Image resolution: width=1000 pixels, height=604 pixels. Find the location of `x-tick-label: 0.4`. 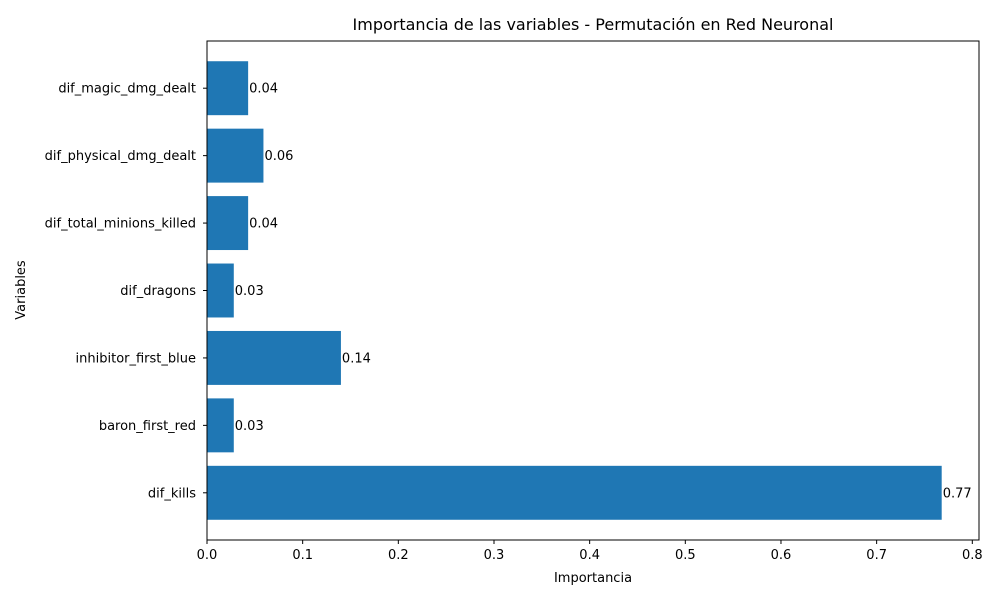

x-tick-label: 0.4 is located at coordinates (589, 555).